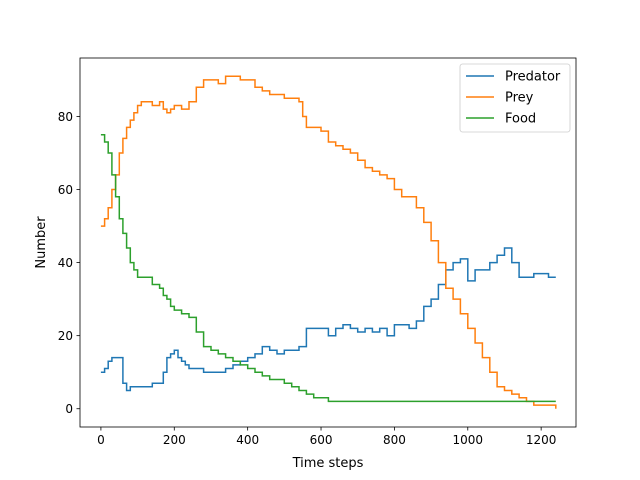 This screenshot has height=480, width=640. Describe the element at coordinates (174, 440) in the screenshot. I see `x-tick-label: 200` at that location.